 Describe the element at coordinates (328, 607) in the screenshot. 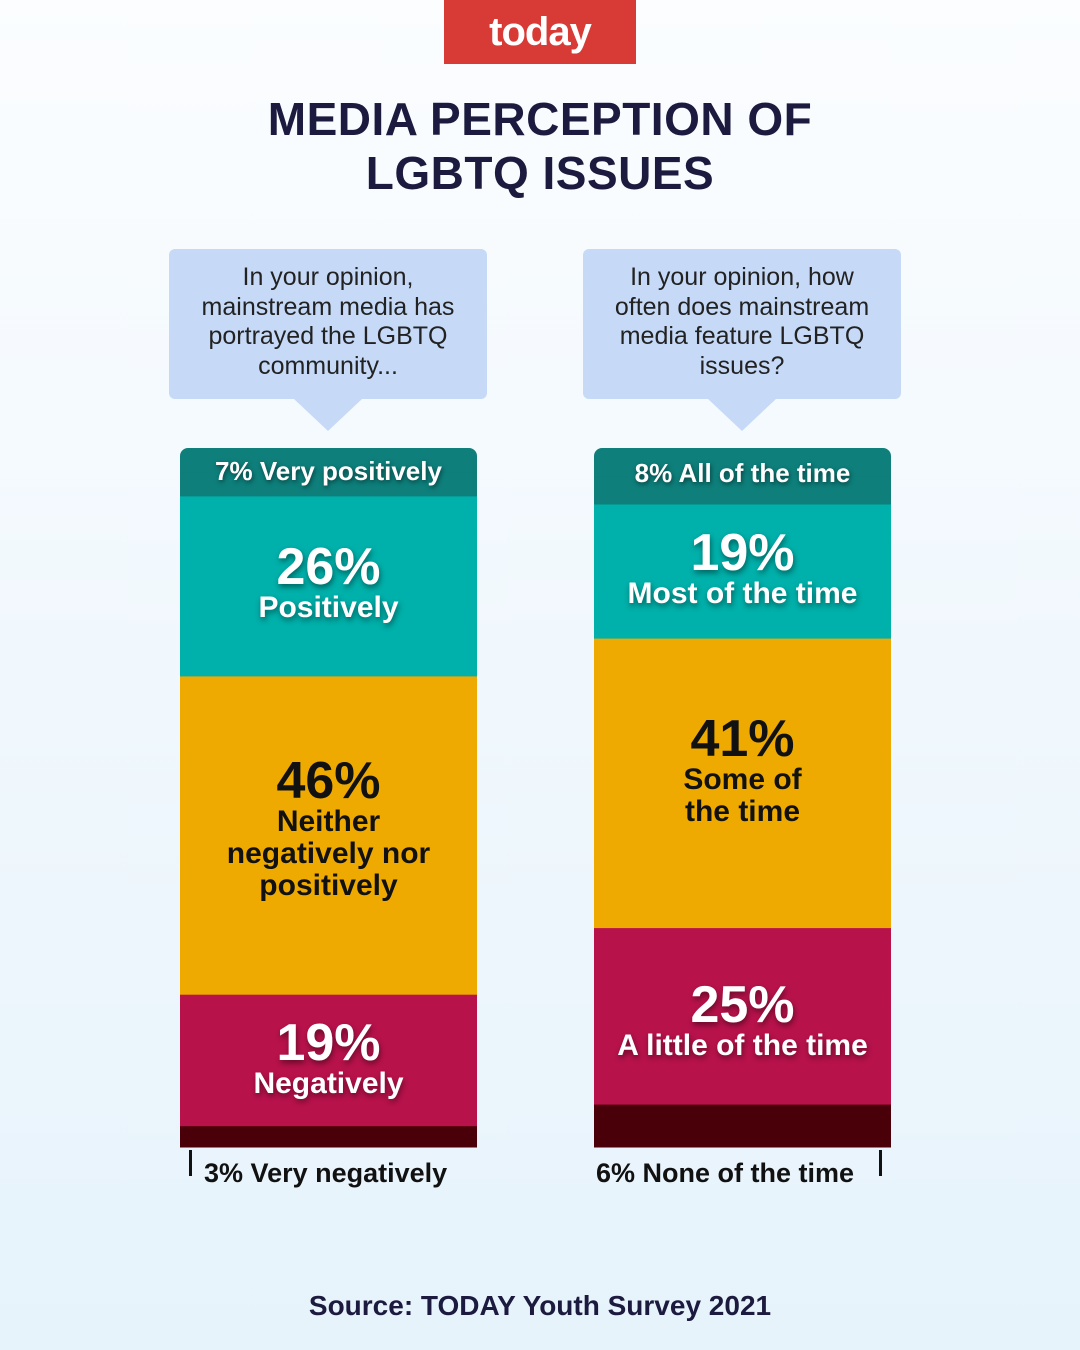

I see `category-label: Positively` at that location.